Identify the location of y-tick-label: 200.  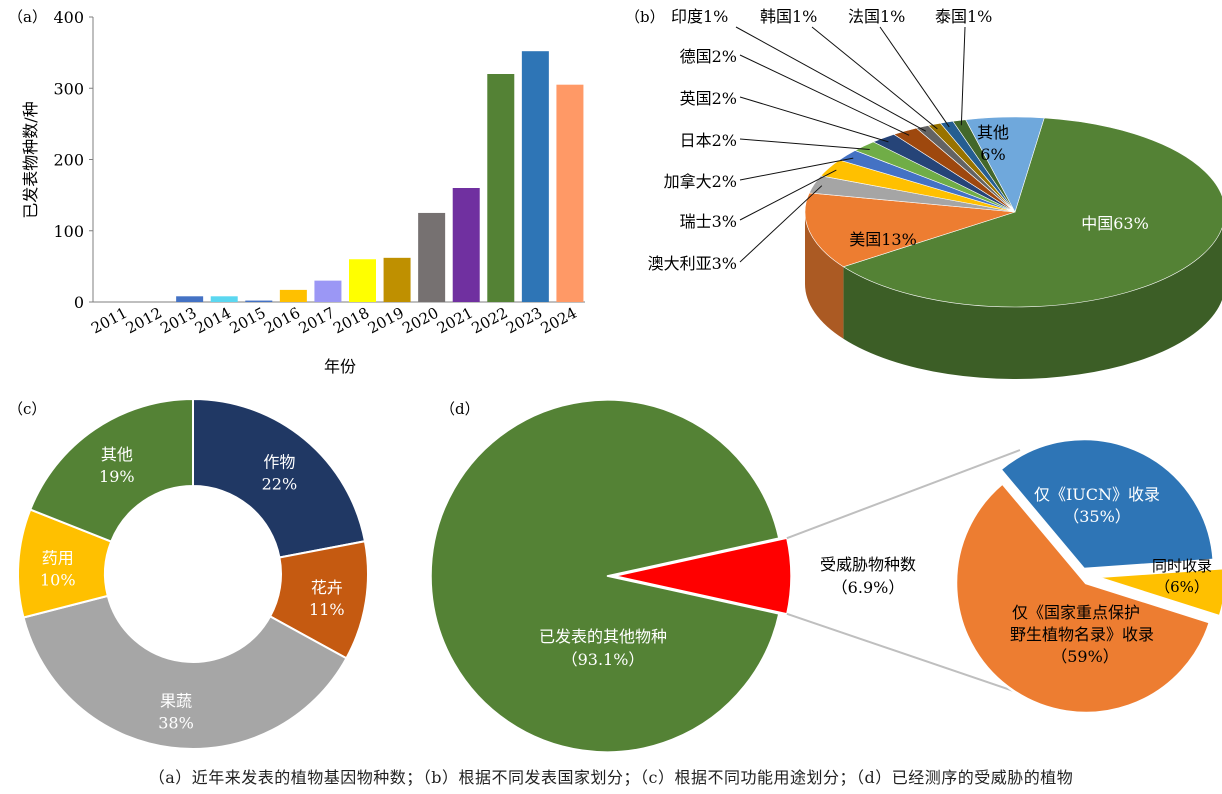
(68, 160).